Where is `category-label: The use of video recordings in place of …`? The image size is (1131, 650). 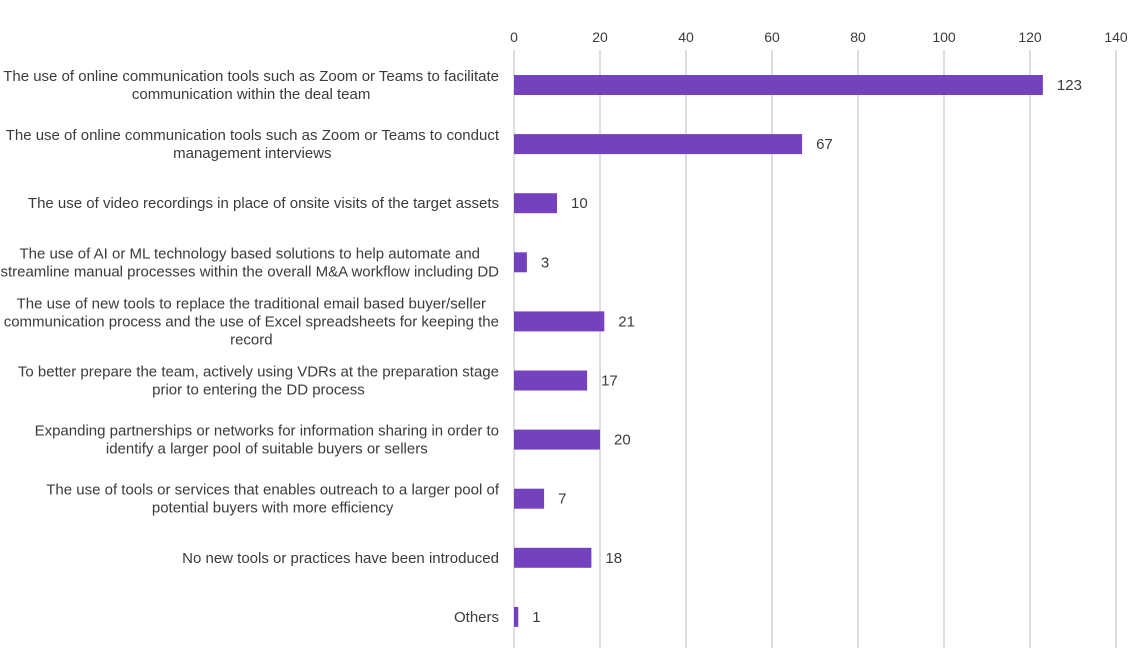
category-label: The use of video recordings in place of … is located at coordinates (263, 203).